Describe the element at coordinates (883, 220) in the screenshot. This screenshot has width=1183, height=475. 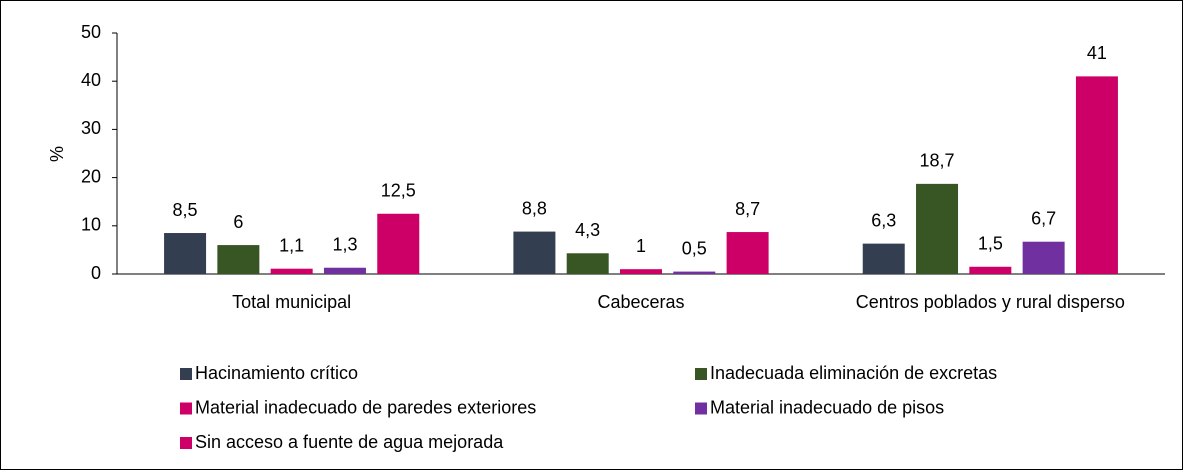
I see `data-label: 6,3` at that location.